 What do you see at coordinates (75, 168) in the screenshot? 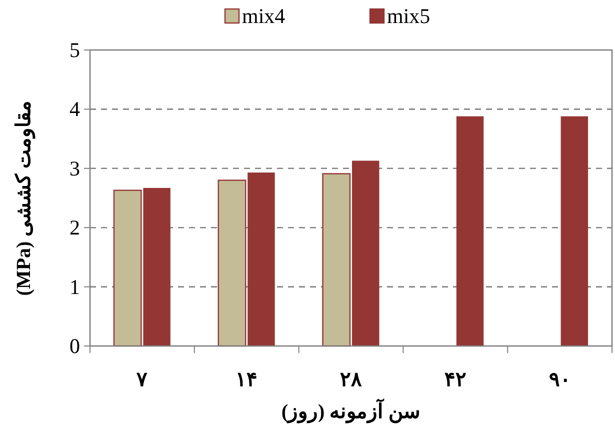
I see `y-tick-label: 3` at bounding box center [75, 168].